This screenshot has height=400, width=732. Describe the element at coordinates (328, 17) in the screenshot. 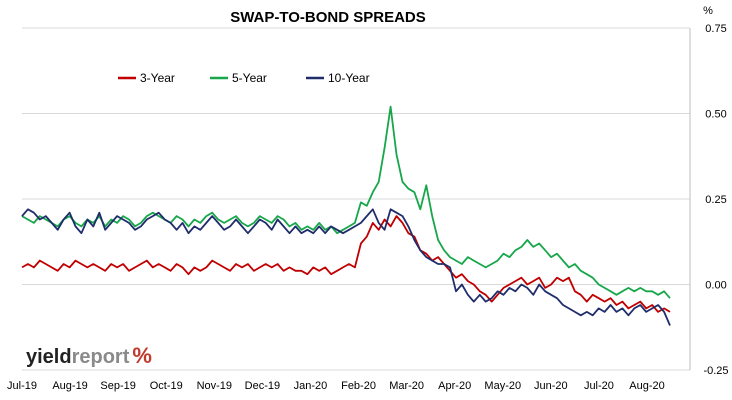

I see `chart-title: SWAP-TO-BOND SPREADS` at that location.